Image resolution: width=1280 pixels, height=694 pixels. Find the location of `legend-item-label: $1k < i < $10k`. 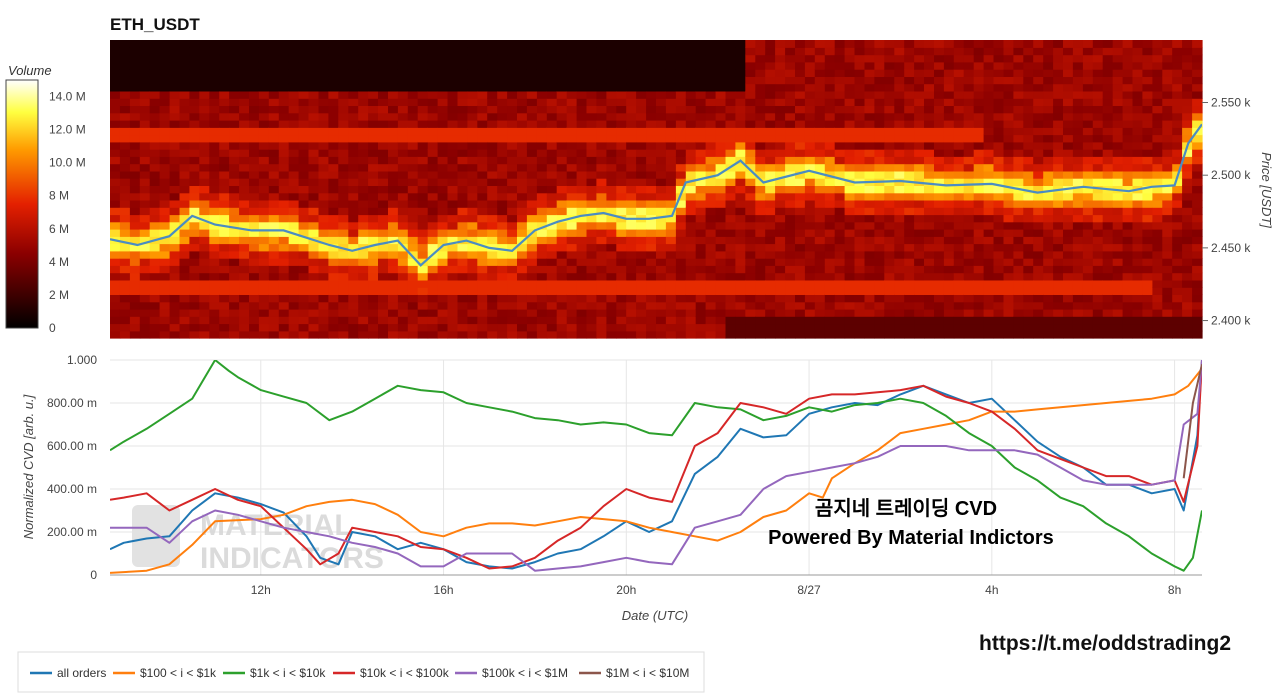

legend-item-label: $1k < i < $10k is located at coordinates (288, 673).